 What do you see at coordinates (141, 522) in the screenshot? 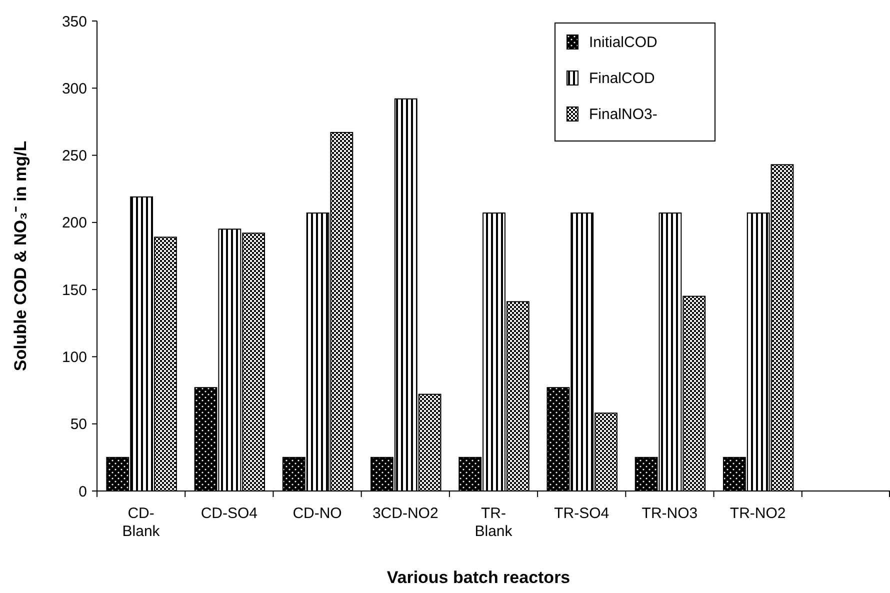
I see `x-tick-label: CD- Blank` at bounding box center [141, 522].